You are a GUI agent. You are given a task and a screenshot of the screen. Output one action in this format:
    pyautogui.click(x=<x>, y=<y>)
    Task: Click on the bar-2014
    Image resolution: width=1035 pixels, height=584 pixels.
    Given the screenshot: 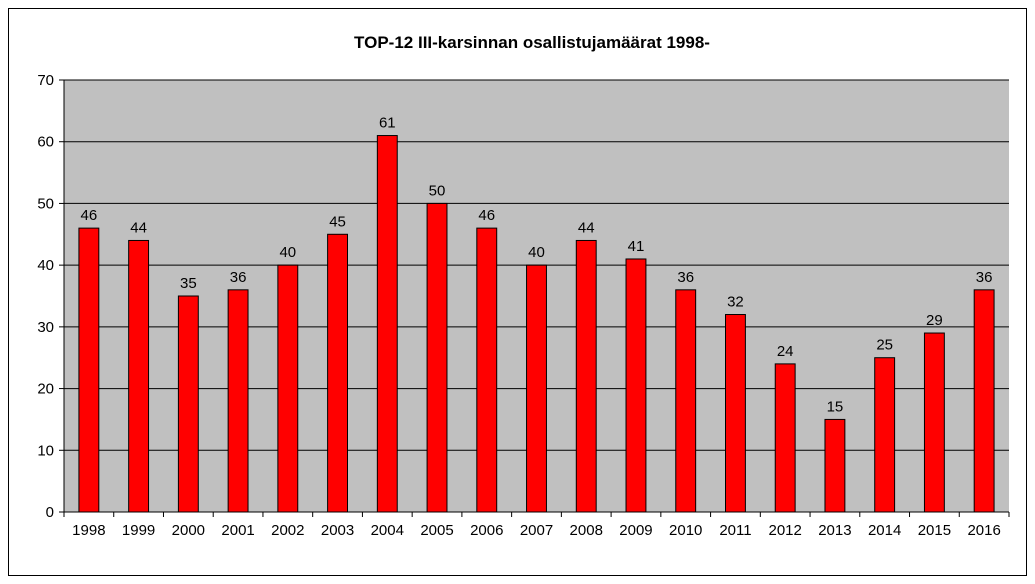 What is the action you would take?
    pyautogui.click(x=885, y=435)
    